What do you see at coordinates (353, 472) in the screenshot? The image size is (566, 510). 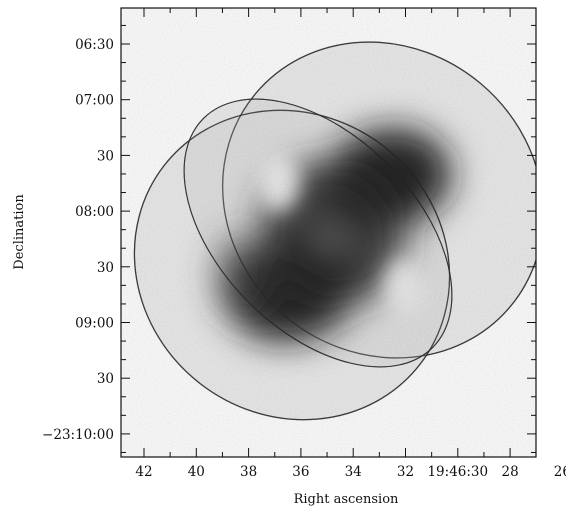 I see `x-tick-label: 34` at bounding box center [353, 472].